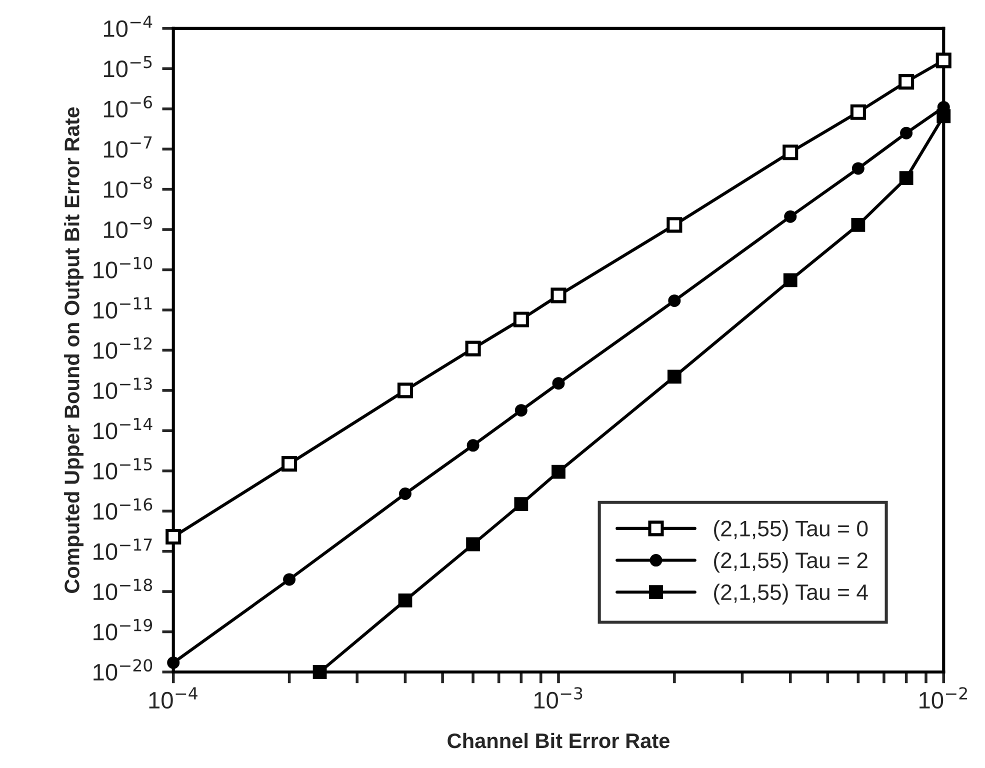 The image size is (985, 768). I want to click on y-tick-label: 10$^{−12}$, so click(123, 348).